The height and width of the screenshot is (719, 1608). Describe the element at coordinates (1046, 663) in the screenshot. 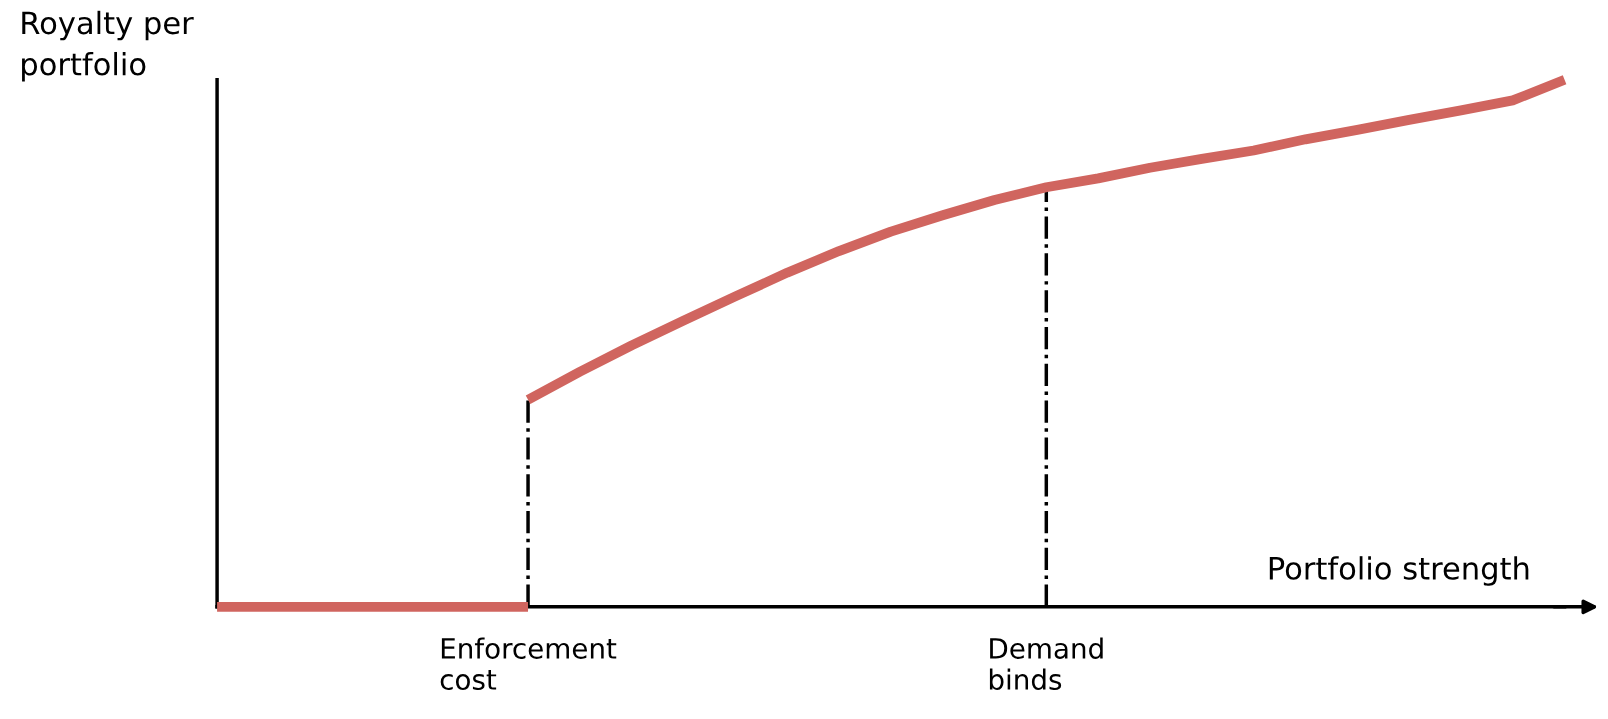

I see `x-tick-label: Demand binds` at that location.